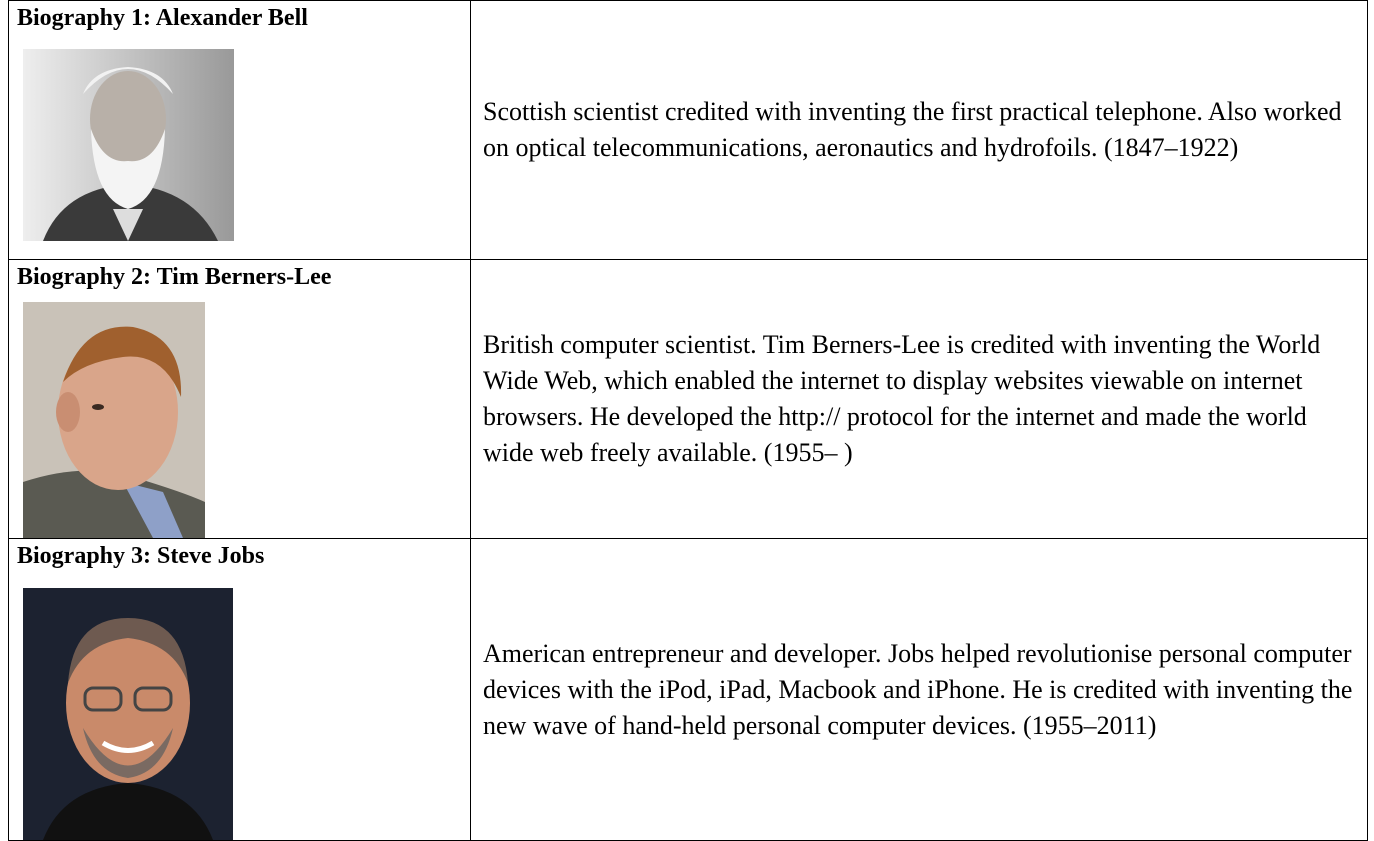 This screenshot has width=1374, height=841. I want to click on heading: Biography 3: Steve Jobs, so click(141, 556).